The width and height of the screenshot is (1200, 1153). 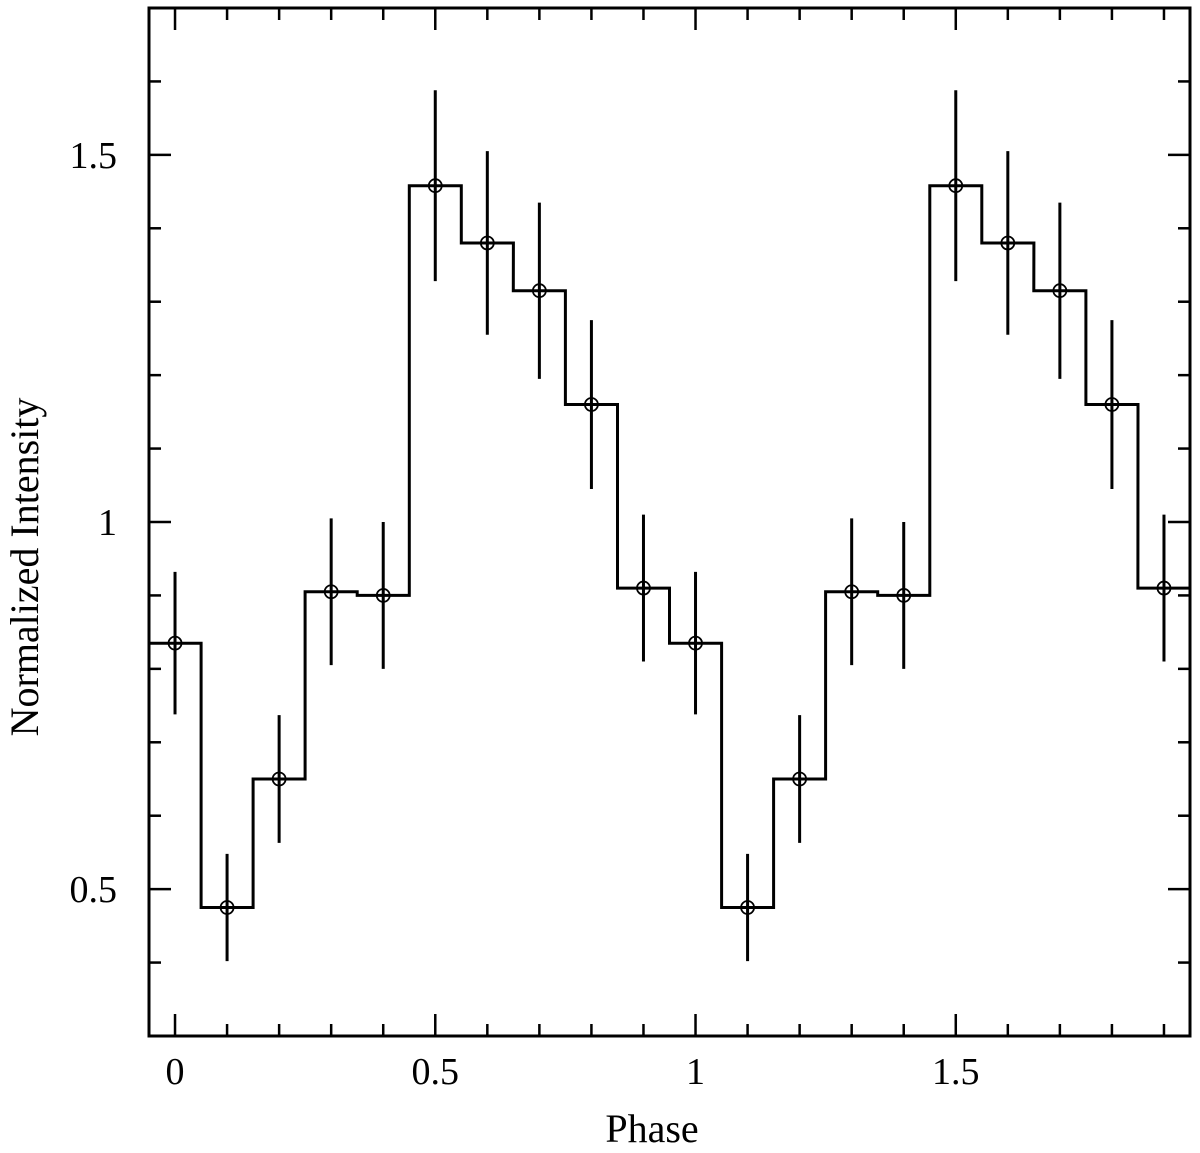 I want to click on x-tick-label: 0.5, so click(x=436, y=1072).